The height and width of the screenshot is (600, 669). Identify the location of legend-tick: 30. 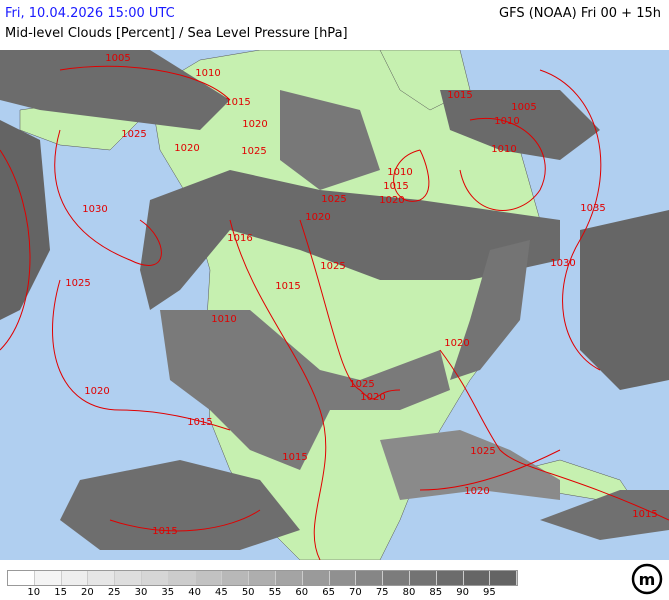
(141, 592).